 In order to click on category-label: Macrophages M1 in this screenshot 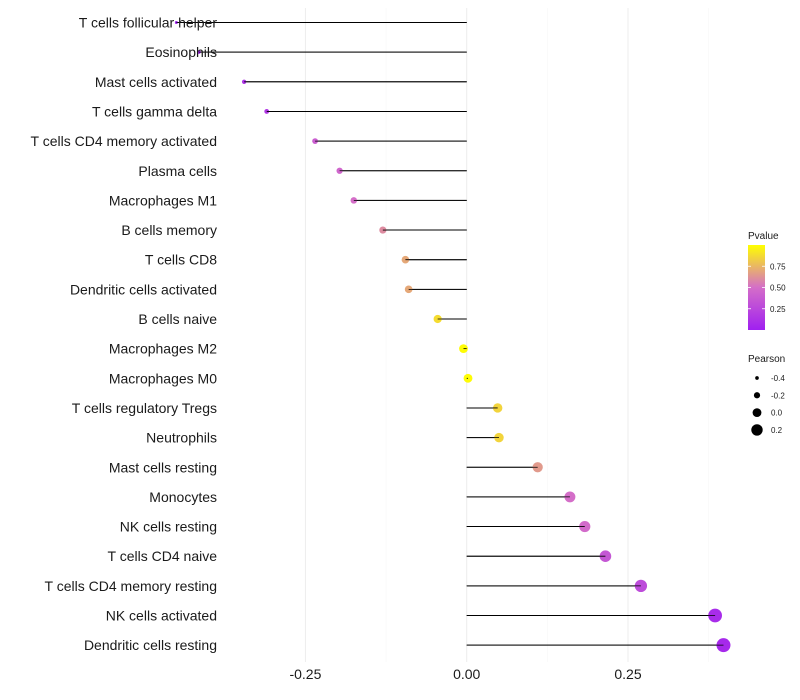, I will do `click(163, 200)`.